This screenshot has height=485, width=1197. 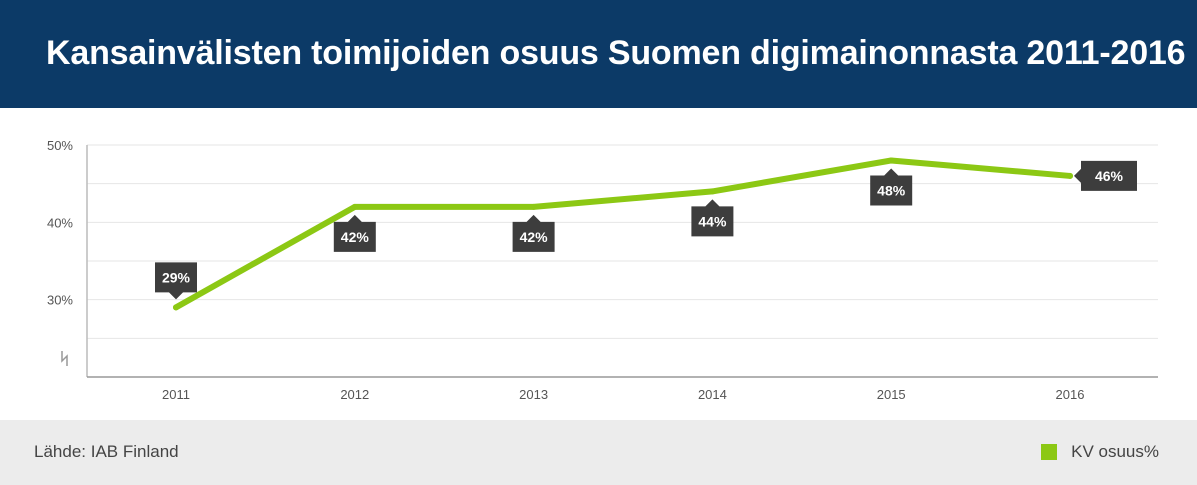 I want to click on data-label-text: 46%, so click(x=1109, y=176).